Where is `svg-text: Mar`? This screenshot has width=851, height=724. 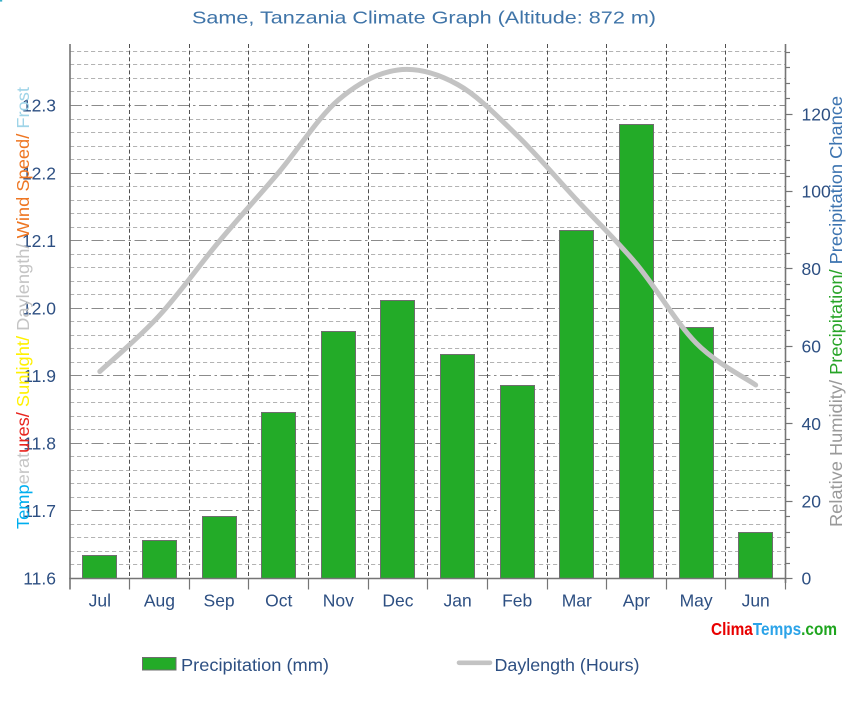 svg-text: Mar is located at coordinates (577, 601).